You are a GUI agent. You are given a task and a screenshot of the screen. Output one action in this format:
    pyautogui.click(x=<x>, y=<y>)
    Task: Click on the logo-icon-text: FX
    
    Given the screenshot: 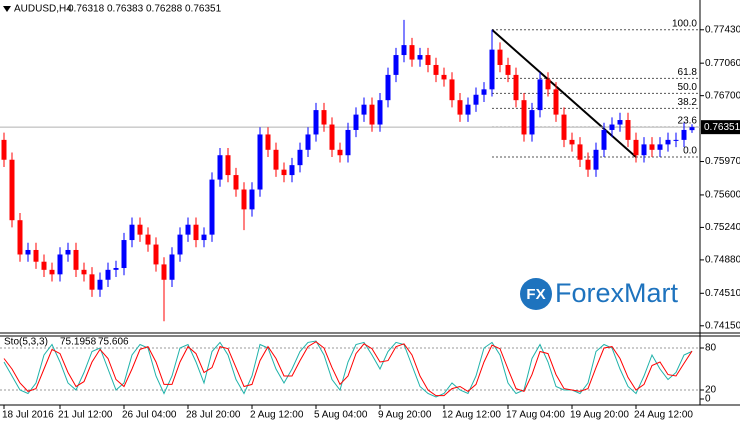 What is the action you would take?
    pyautogui.click(x=535, y=294)
    